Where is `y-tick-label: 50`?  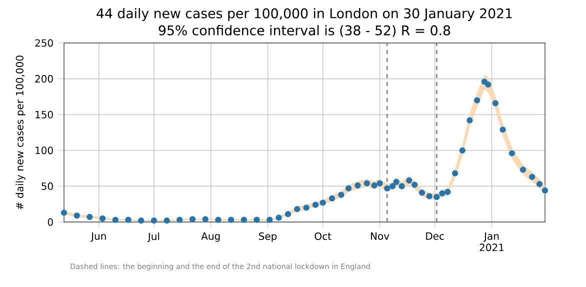
y-tick-label: 50 is located at coordinates (47, 186).